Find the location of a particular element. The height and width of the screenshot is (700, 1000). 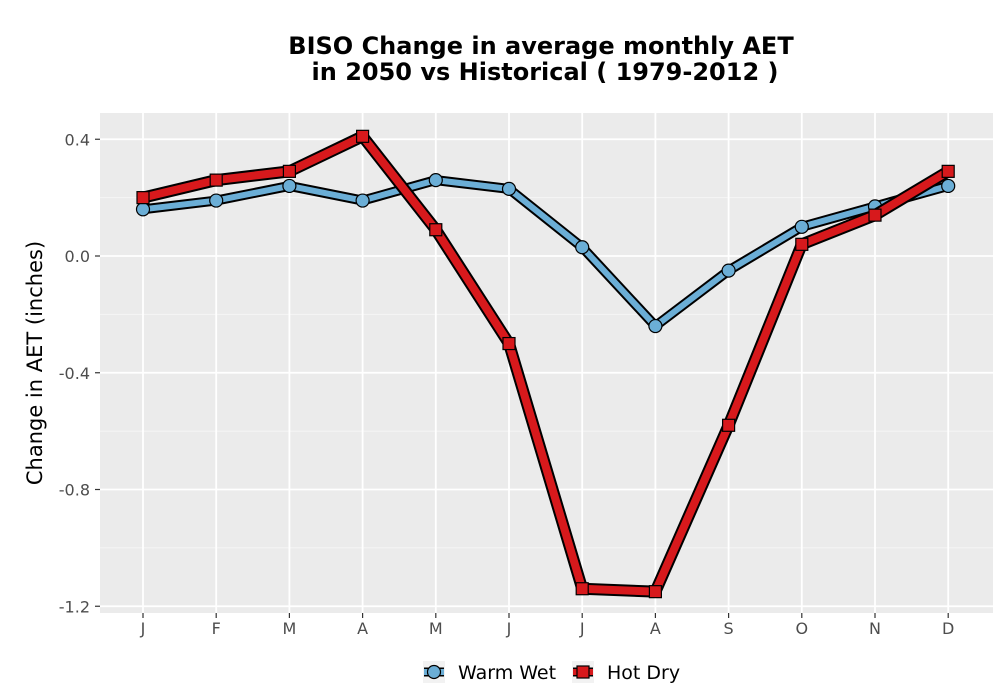

legend-label: Hot Dry is located at coordinates (643, 673).